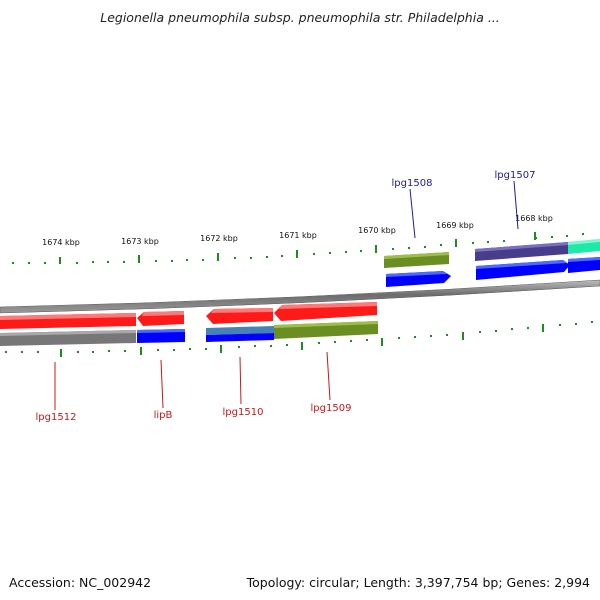 The width and height of the screenshot is (600, 600). Describe the element at coordinates (219, 238) in the screenshot. I see `tick-label: 1672 kbp` at that location.